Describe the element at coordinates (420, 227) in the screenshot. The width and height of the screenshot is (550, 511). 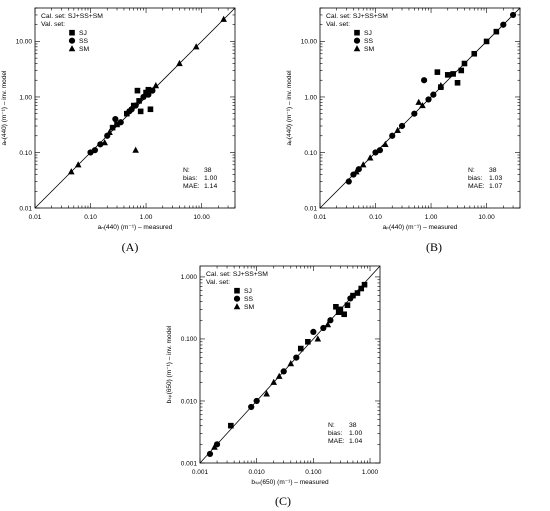
I see `x-axis-label: aₚ(440) (m⁻¹) – measured` at that location.